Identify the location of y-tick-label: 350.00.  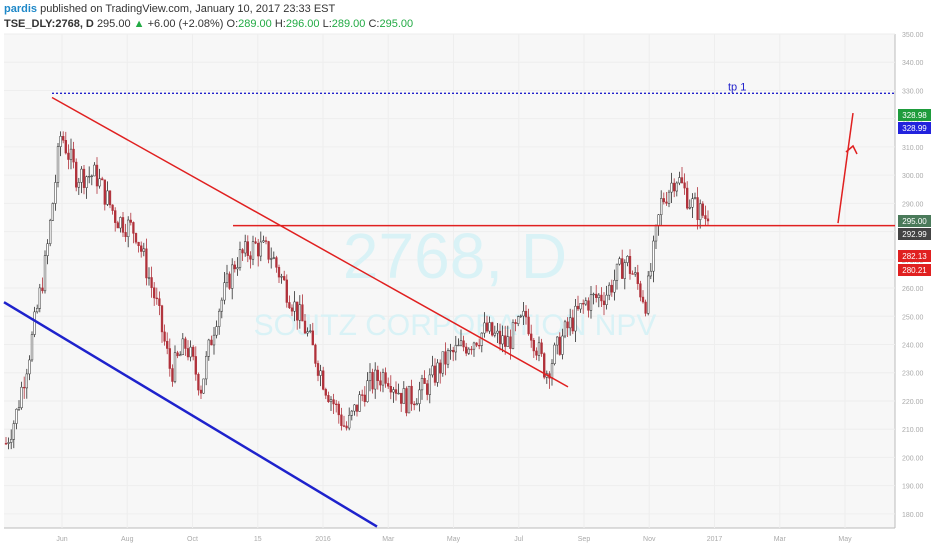
(913, 35).